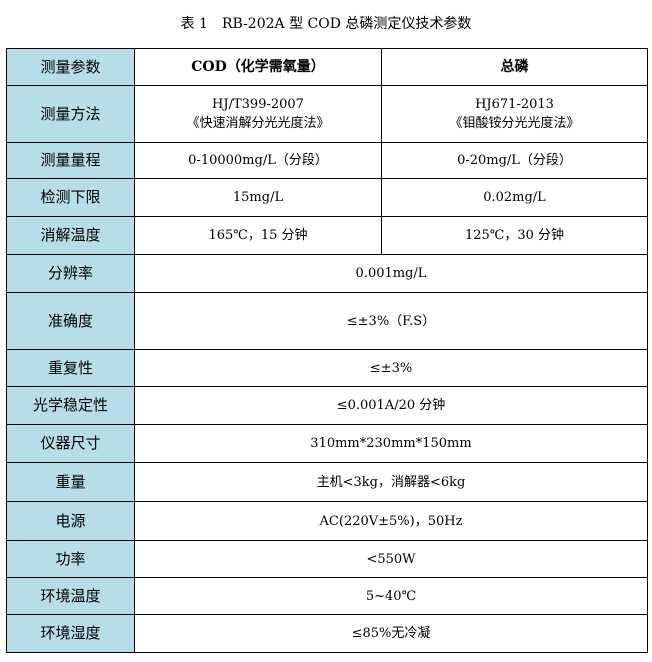  I want to click on table-row: 环境温度 5~40℃, so click(327, 596).